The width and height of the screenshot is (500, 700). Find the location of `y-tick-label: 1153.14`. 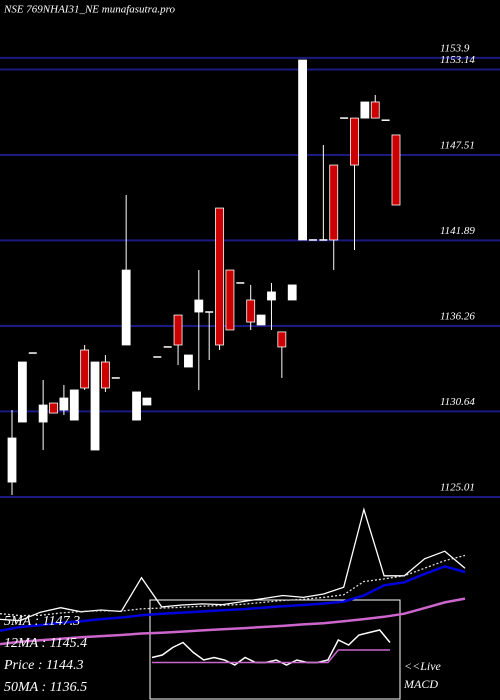

y-tick-label: 1153.14 is located at coordinates (457, 60).